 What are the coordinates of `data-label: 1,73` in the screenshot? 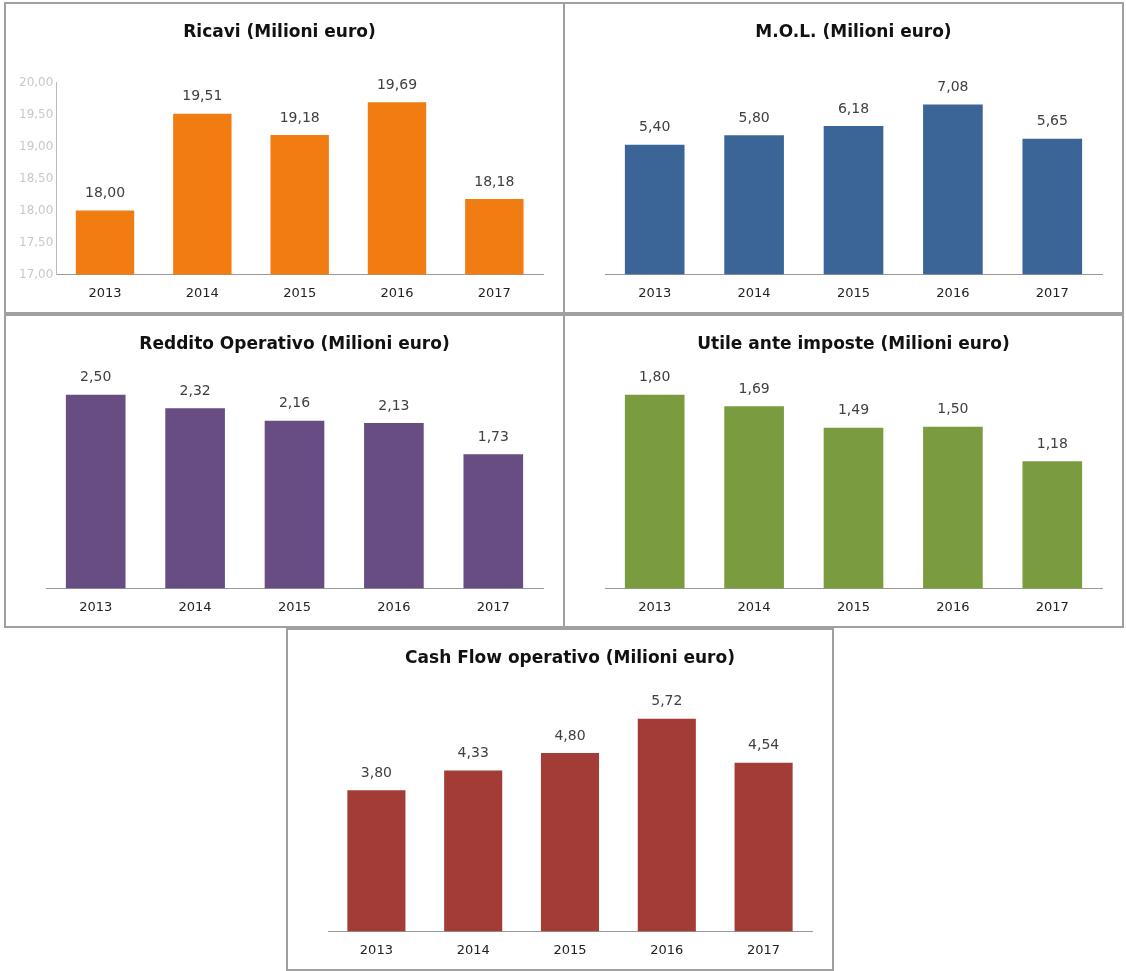 It's located at (493, 435).